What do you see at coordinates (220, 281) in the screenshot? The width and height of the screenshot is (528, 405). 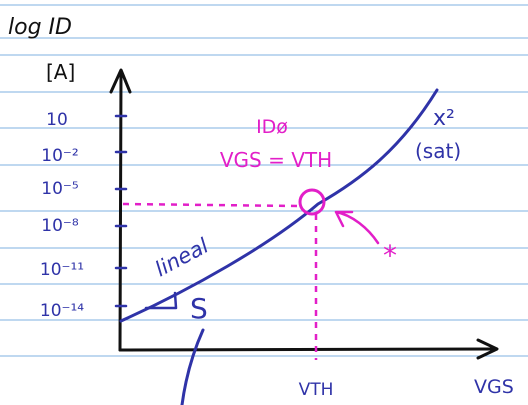 I see `threshold-guides` at bounding box center [220, 281].